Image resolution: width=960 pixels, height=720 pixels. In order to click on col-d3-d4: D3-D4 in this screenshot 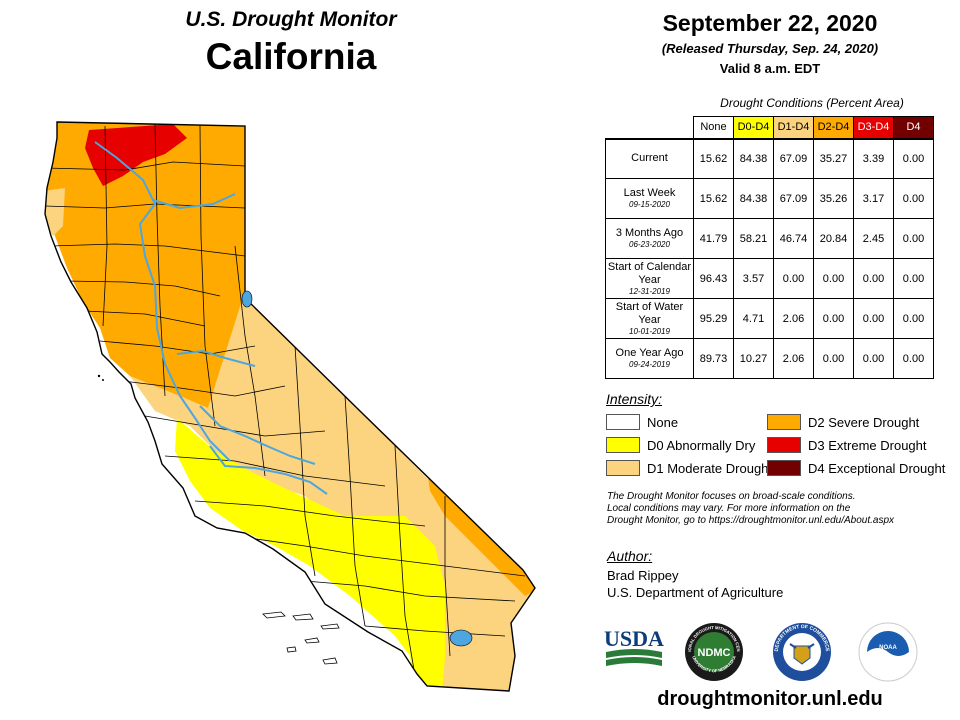, I will do `click(873, 127)`.